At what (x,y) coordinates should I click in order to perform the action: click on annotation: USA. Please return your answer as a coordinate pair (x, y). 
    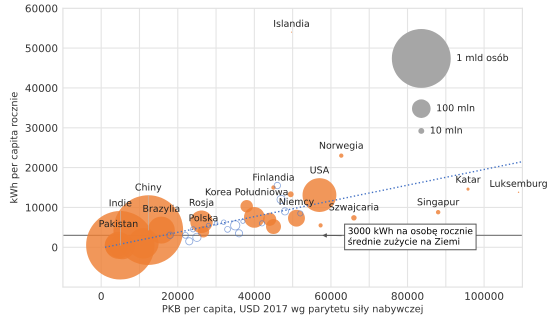
    Looking at the image, I should click on (320, 170).